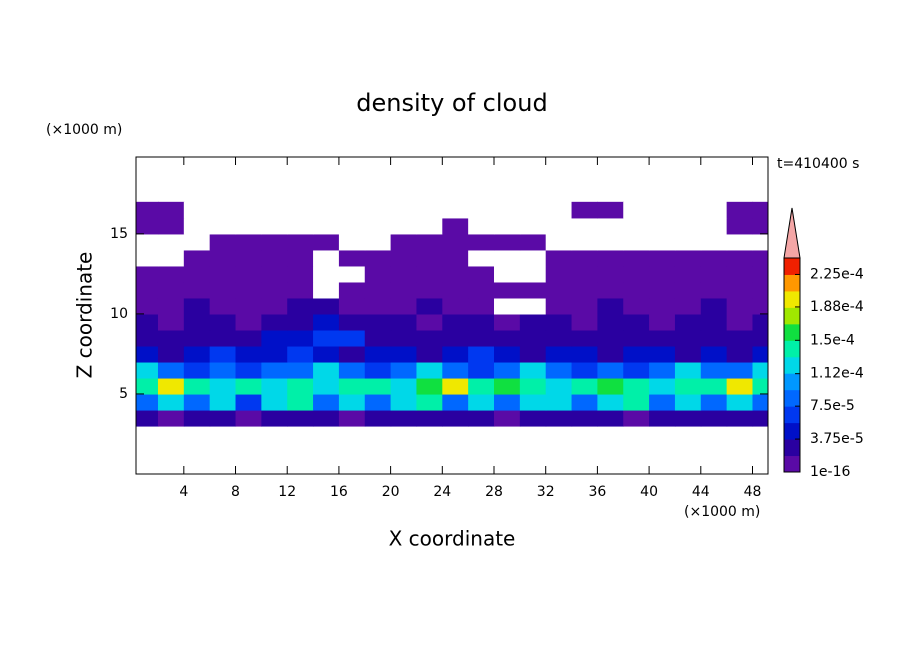 The width and height of the screenshot is (904, 654). I want to click on y-unit: (×1000 m), so click(84, 130).